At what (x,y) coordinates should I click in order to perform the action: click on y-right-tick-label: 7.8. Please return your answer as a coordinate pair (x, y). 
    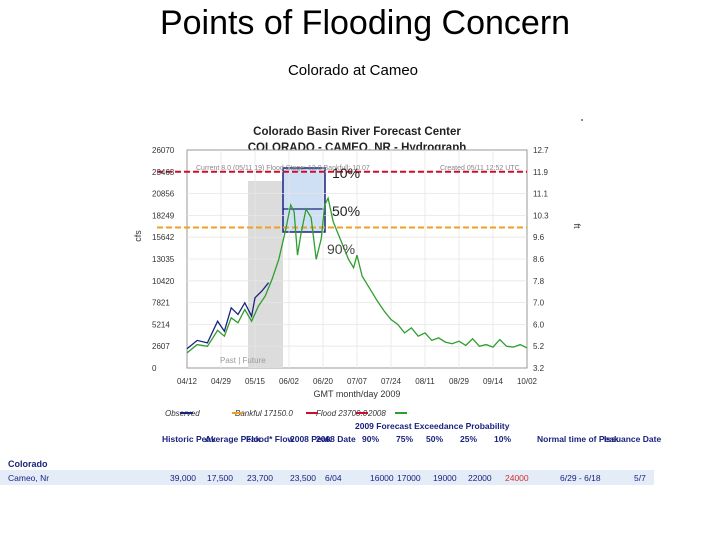
    Looking at the image, I should click on (539, 281).